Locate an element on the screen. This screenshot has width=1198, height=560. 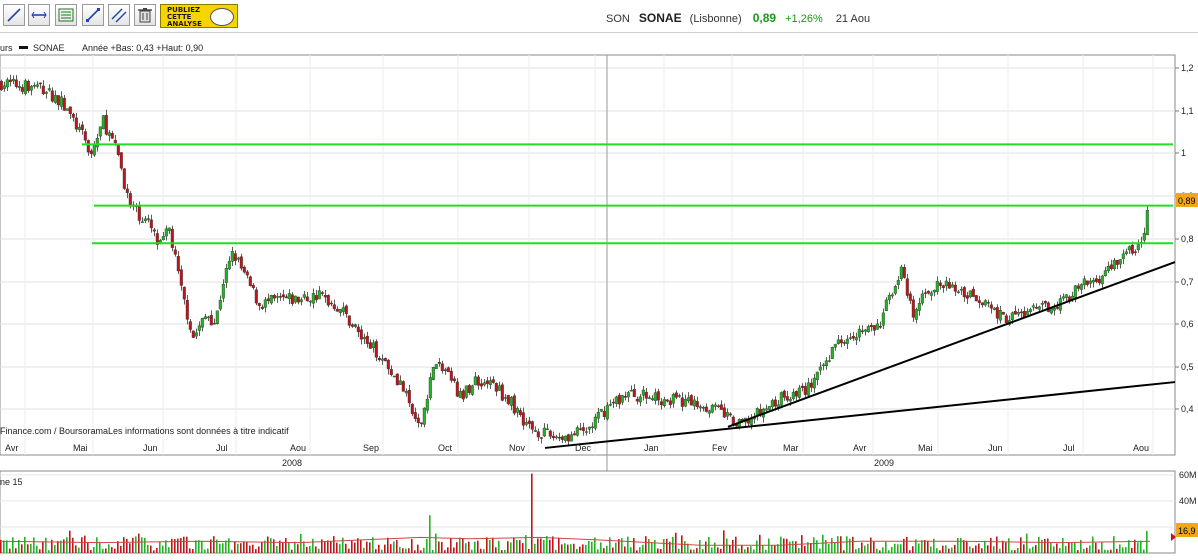
trendline-tool-button is located at coordinates (93, 15).